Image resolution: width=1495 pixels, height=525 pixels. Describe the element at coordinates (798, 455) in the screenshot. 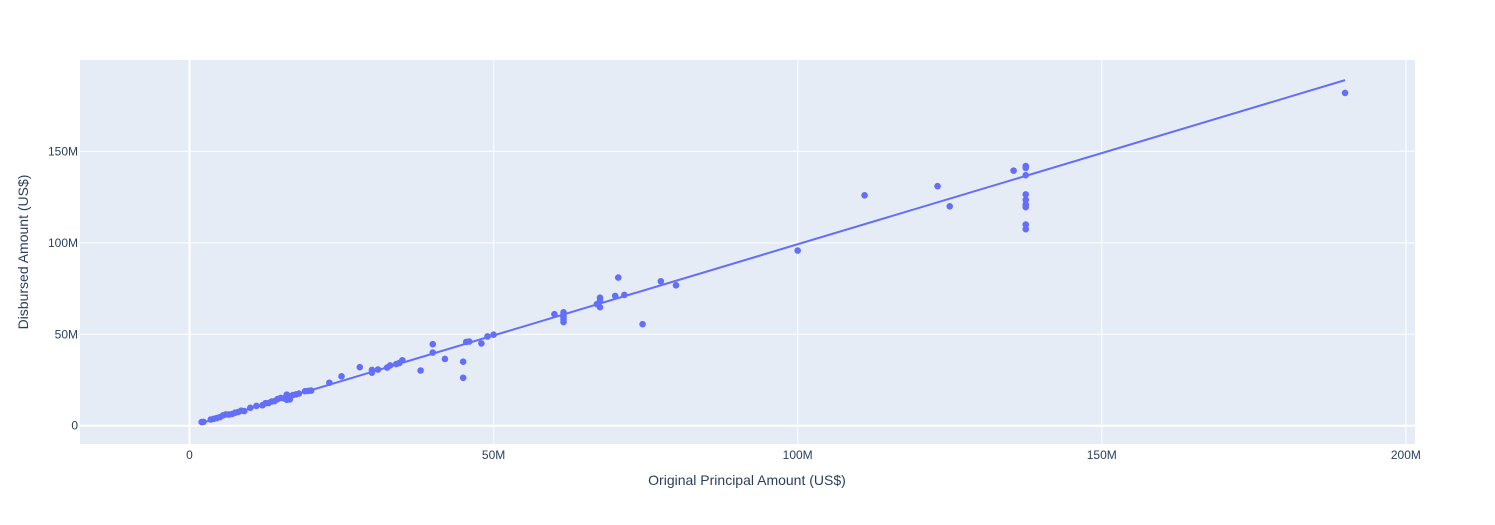

I see `x-tick-label: 100M` at that location.